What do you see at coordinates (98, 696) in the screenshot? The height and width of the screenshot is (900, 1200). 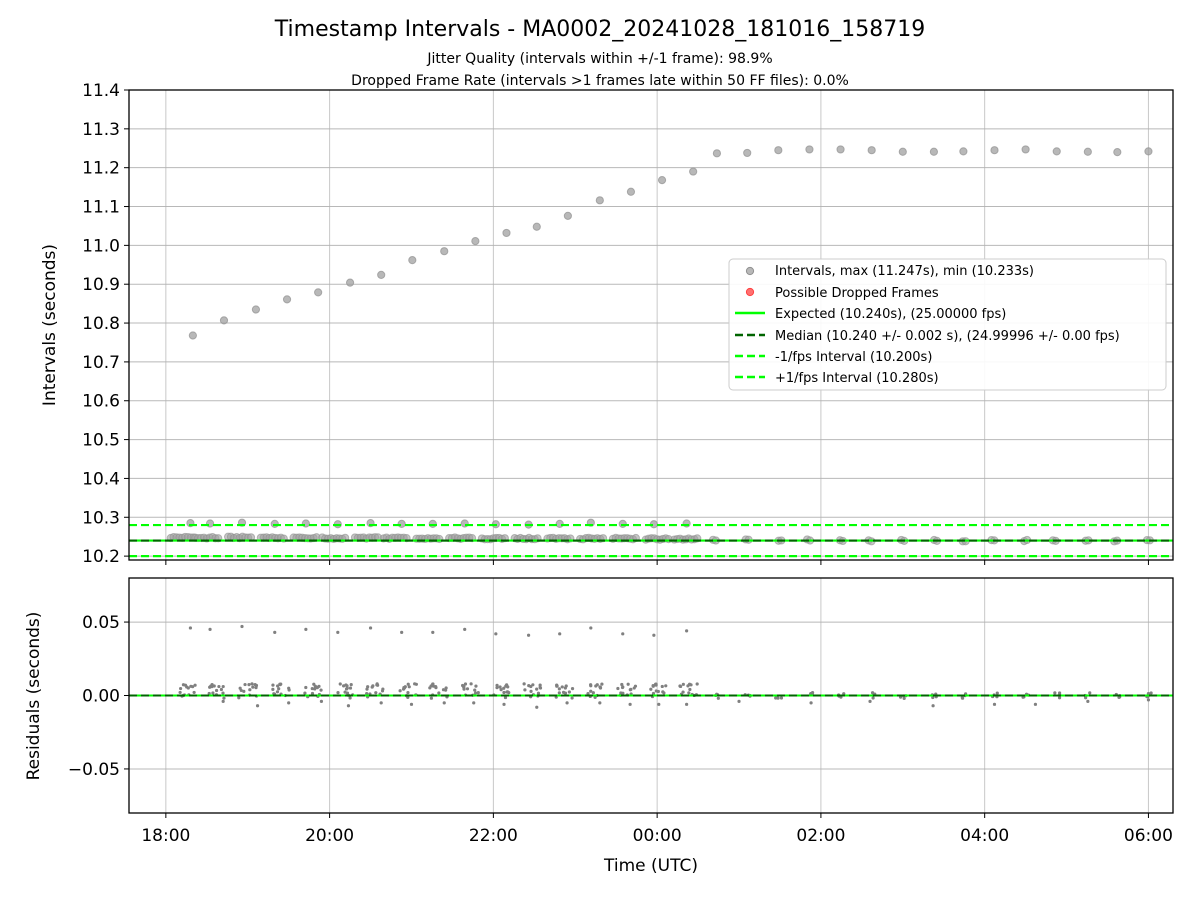 I see `residuals-y-ticks: −0.05 0.00 0.05` at bounding box center [98, 696].